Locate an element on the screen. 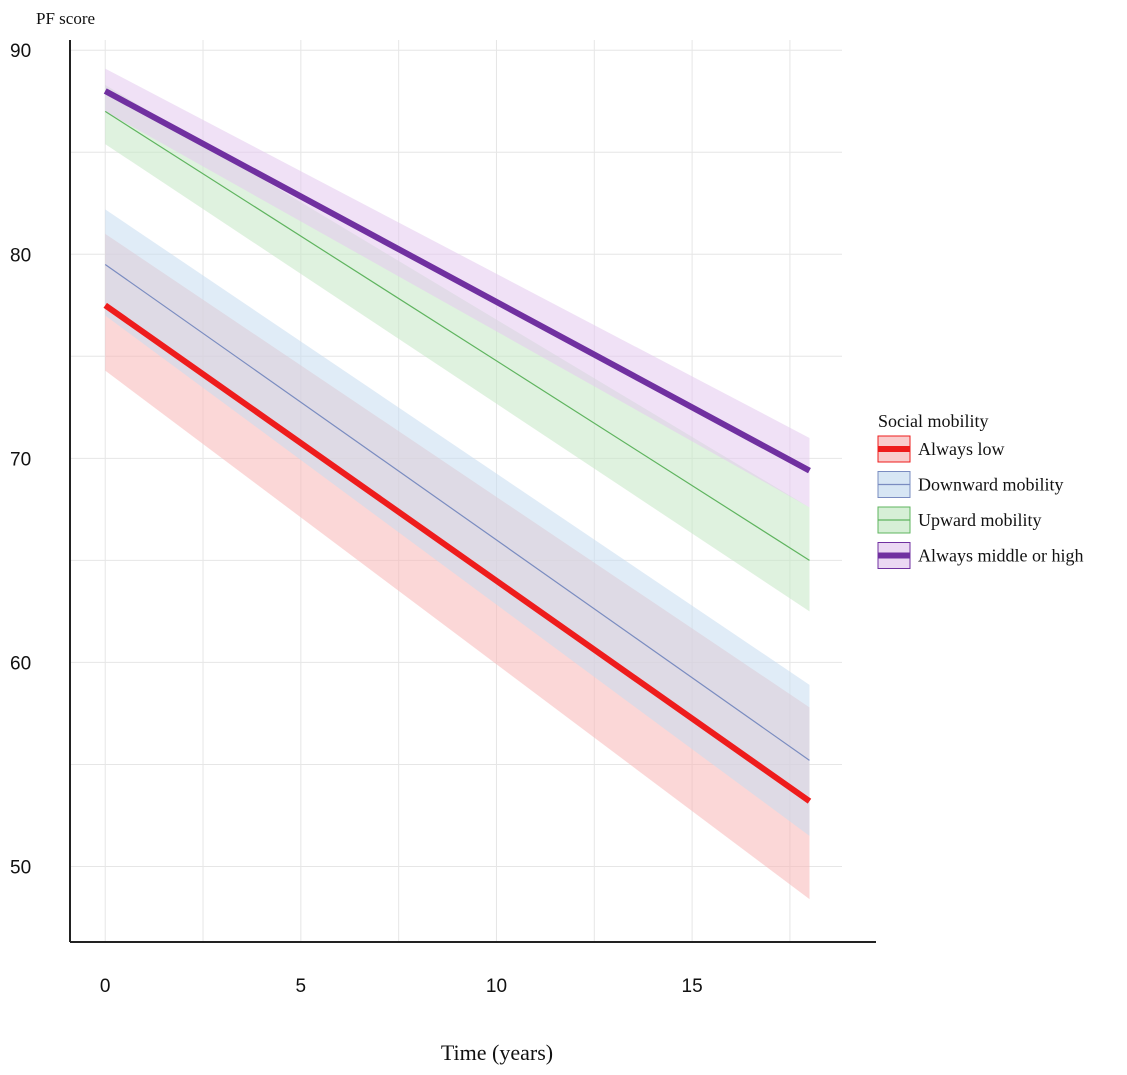 This screenshot has width=1127, height=1075. legend-label-downward-mobility: Downward mobility is located at coordinates (991, 485).